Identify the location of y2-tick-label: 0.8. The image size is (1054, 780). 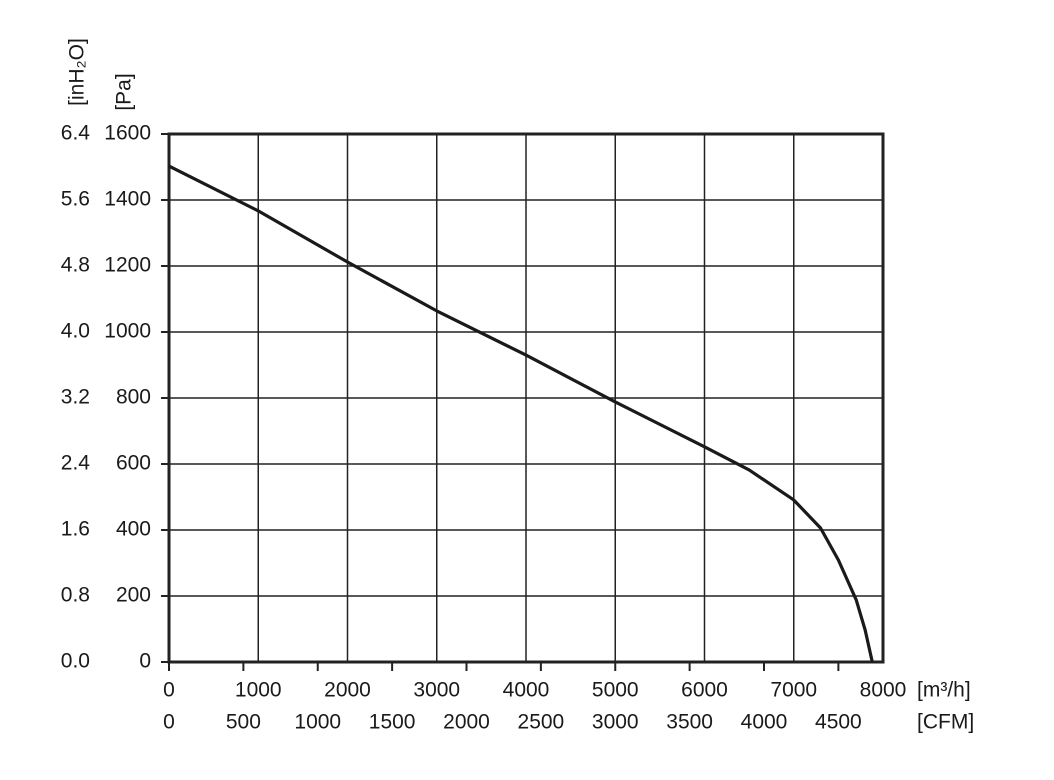
(75, 595).